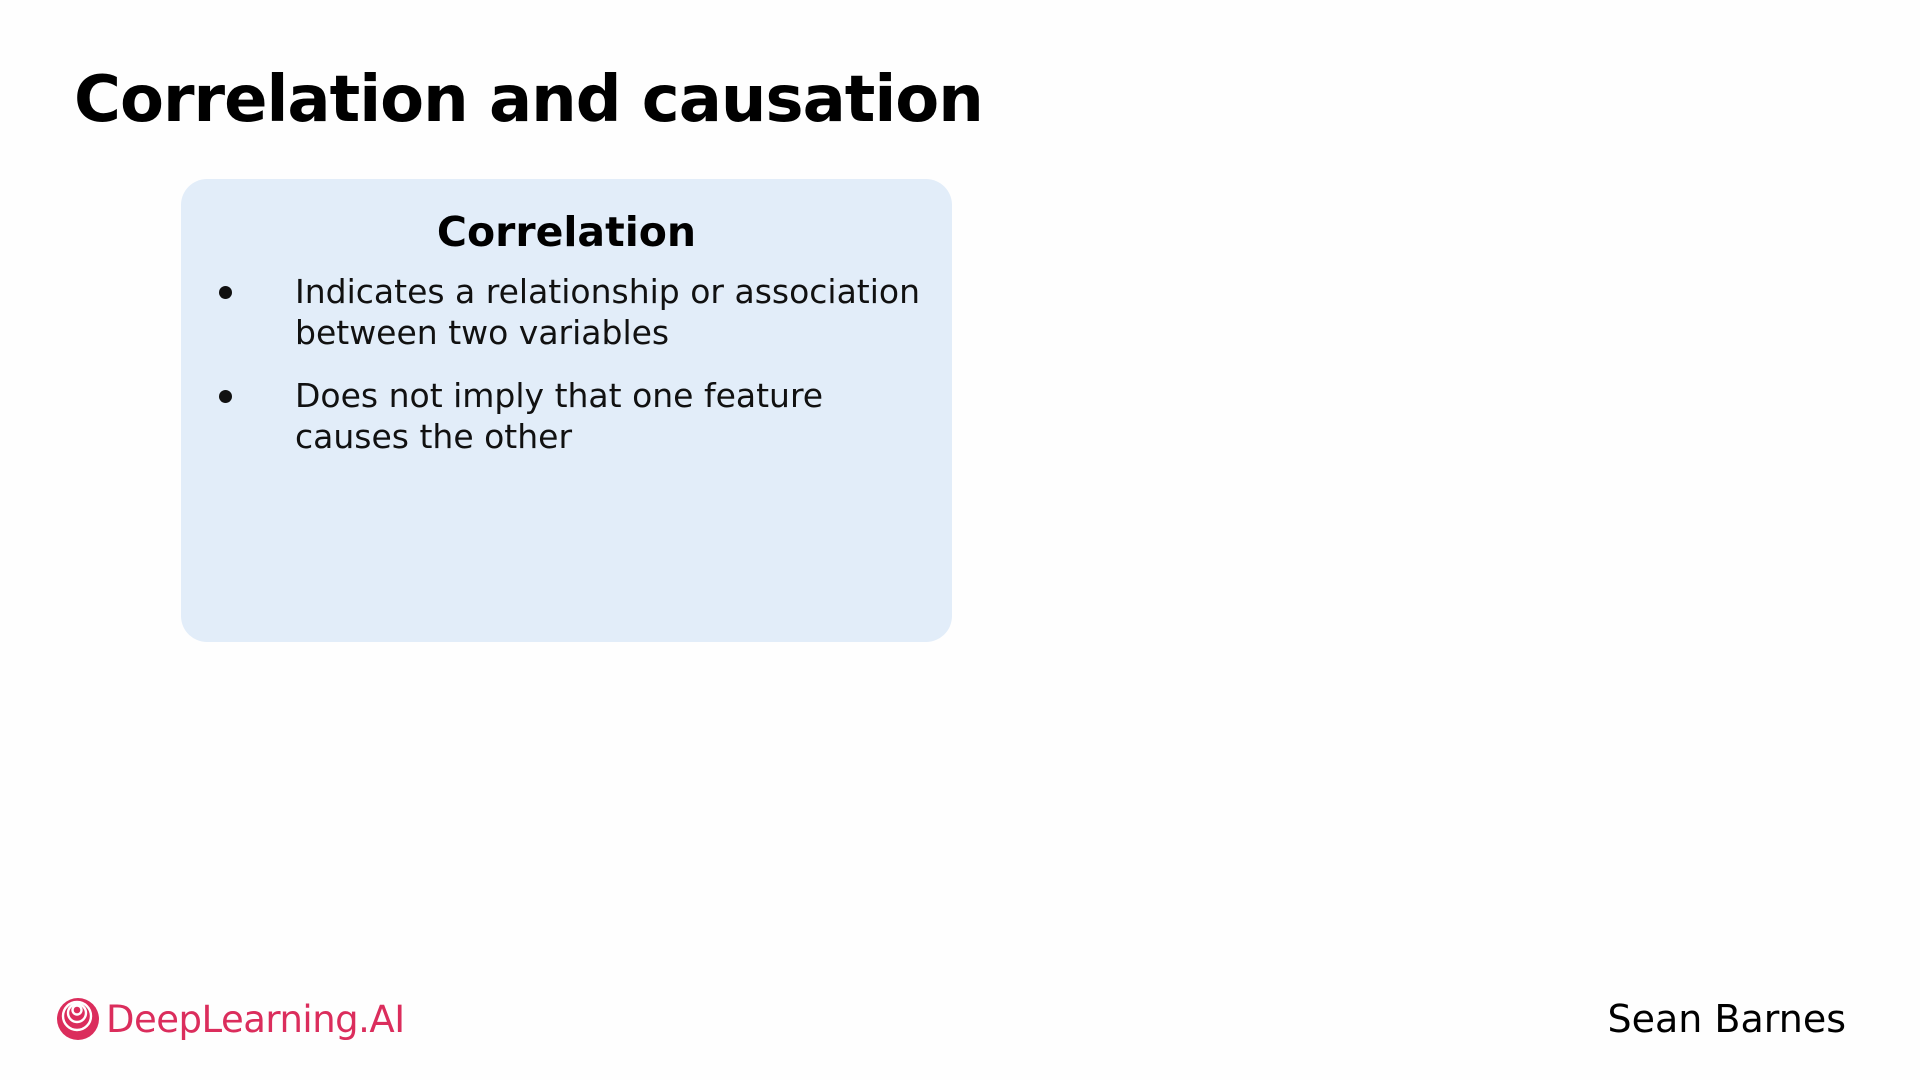  I want to click on deeplearning-ai-logo: DeepLearning.AI, so click(230, 1019).